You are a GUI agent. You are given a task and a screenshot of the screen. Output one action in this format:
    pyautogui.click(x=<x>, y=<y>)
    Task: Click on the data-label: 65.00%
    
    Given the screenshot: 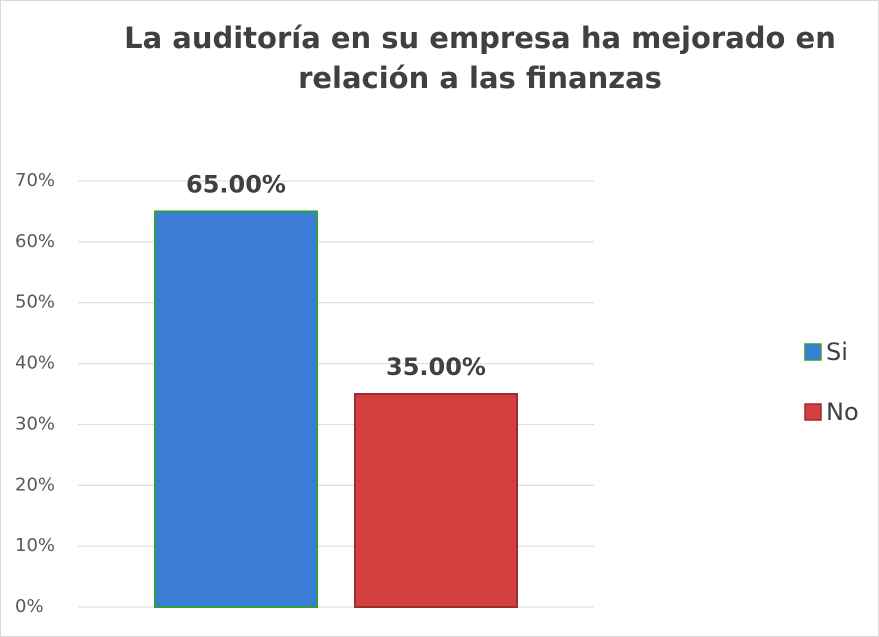 What is the action you would take?
    pyautogui.click(x=236, y=184)
    